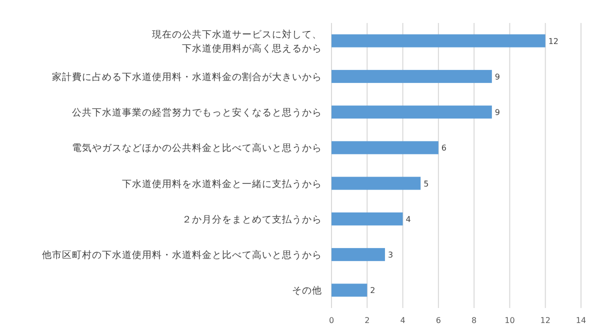  Describe the element at coordinates (438, 320) in the screenshot. I see `x-tick-label: 6` at that location.